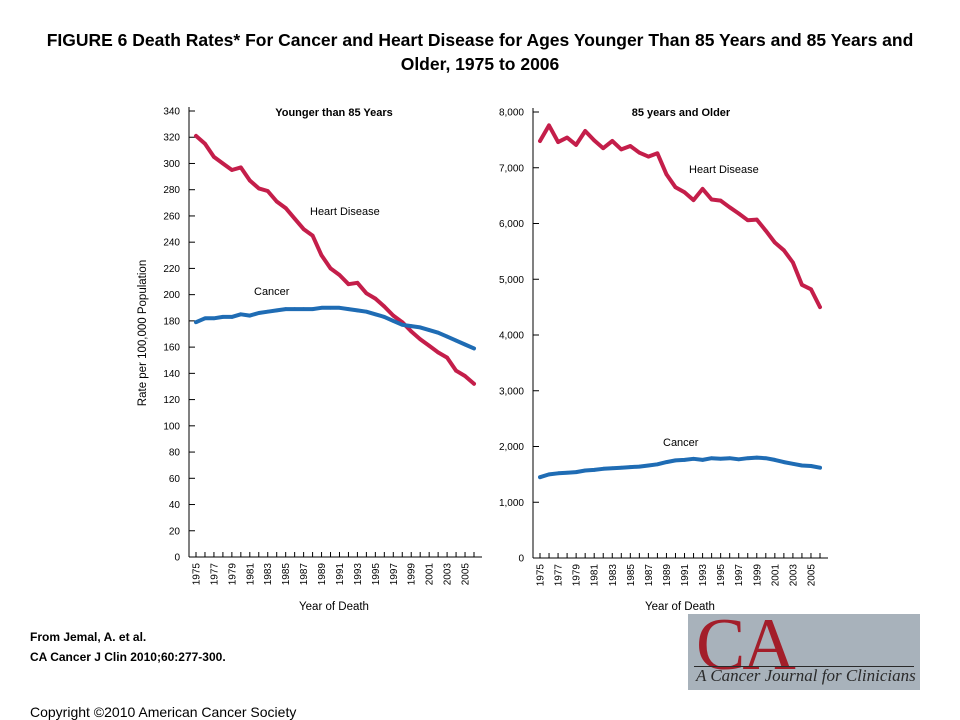 Image resolution: width=960 pixels, height=720 pixels. I want to click on y-tick-label: 100, so click(171, 426).